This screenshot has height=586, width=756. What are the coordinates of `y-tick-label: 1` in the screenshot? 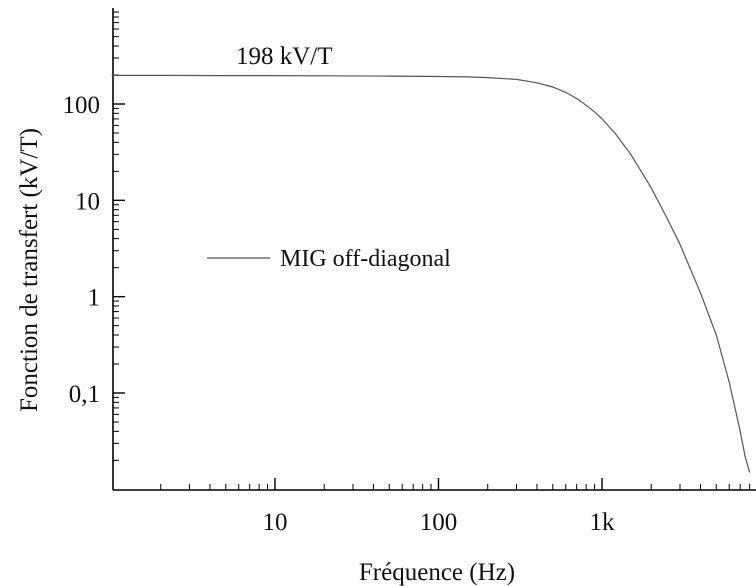 It's located at (94, 298).